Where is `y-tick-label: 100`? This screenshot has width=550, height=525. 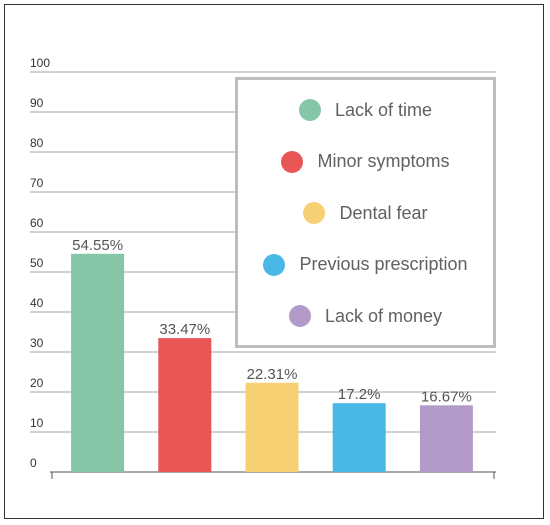 y-tick-label: 100 is located at coordinates (40, 63).